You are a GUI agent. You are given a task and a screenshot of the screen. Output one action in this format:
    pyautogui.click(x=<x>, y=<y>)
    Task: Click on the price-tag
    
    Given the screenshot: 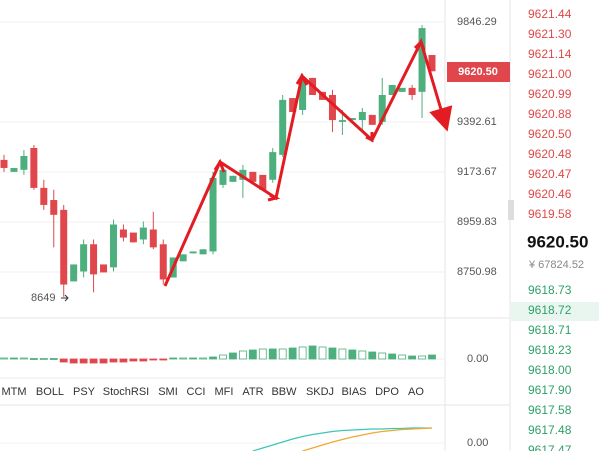 What is the action you would take?
    pyautogui.click(x=478, y=72)
    